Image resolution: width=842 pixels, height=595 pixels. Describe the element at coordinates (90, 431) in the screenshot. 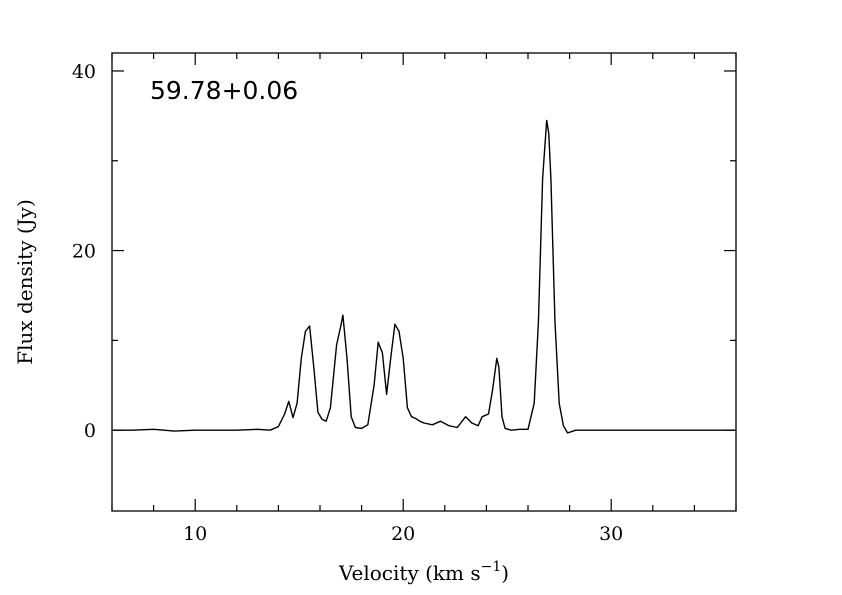

I see `y-tick-label: 0` at that location.